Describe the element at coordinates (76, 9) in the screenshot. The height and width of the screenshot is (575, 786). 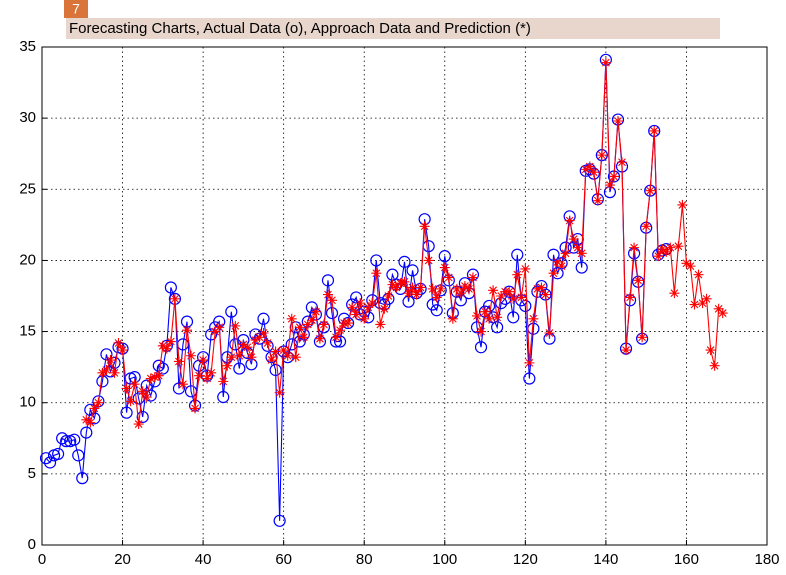
I see `badge: 7` at that location.